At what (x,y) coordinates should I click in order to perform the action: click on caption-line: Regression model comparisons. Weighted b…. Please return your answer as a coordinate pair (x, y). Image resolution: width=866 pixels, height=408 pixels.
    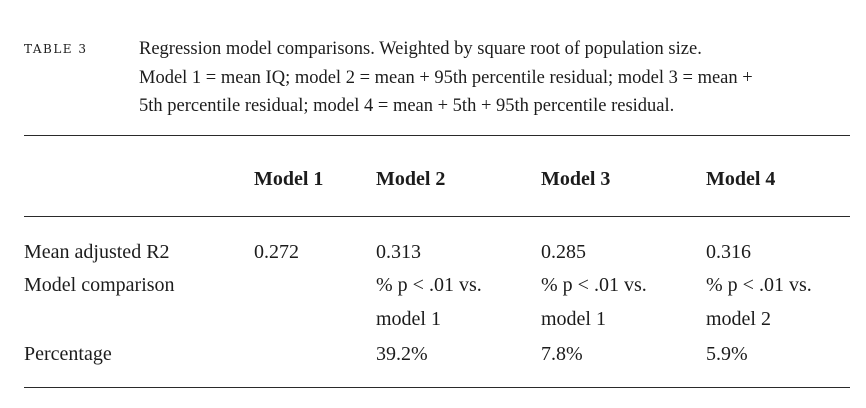
    Looking at the image, I should click on (420, 49).